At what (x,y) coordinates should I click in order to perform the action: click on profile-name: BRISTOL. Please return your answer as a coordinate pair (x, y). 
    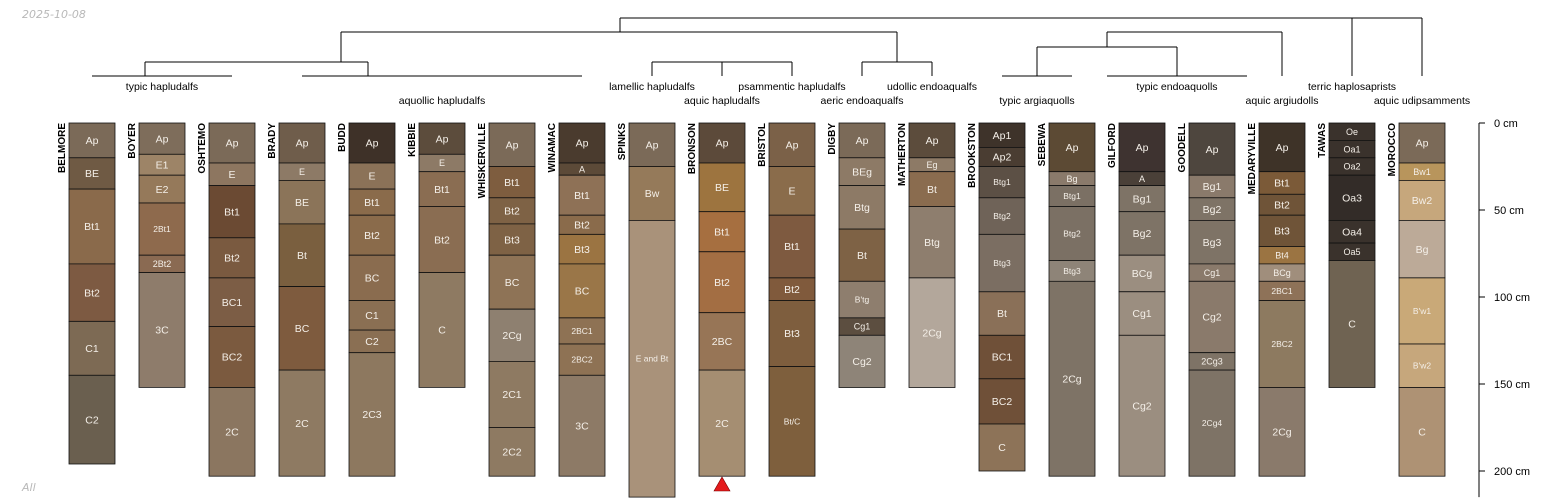
    Looking at the image, I should click on (762, 145).